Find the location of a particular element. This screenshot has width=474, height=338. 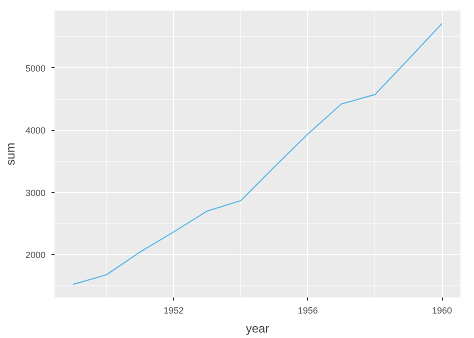

y-tick-label: 2000 is located at coordinates (35, 255).